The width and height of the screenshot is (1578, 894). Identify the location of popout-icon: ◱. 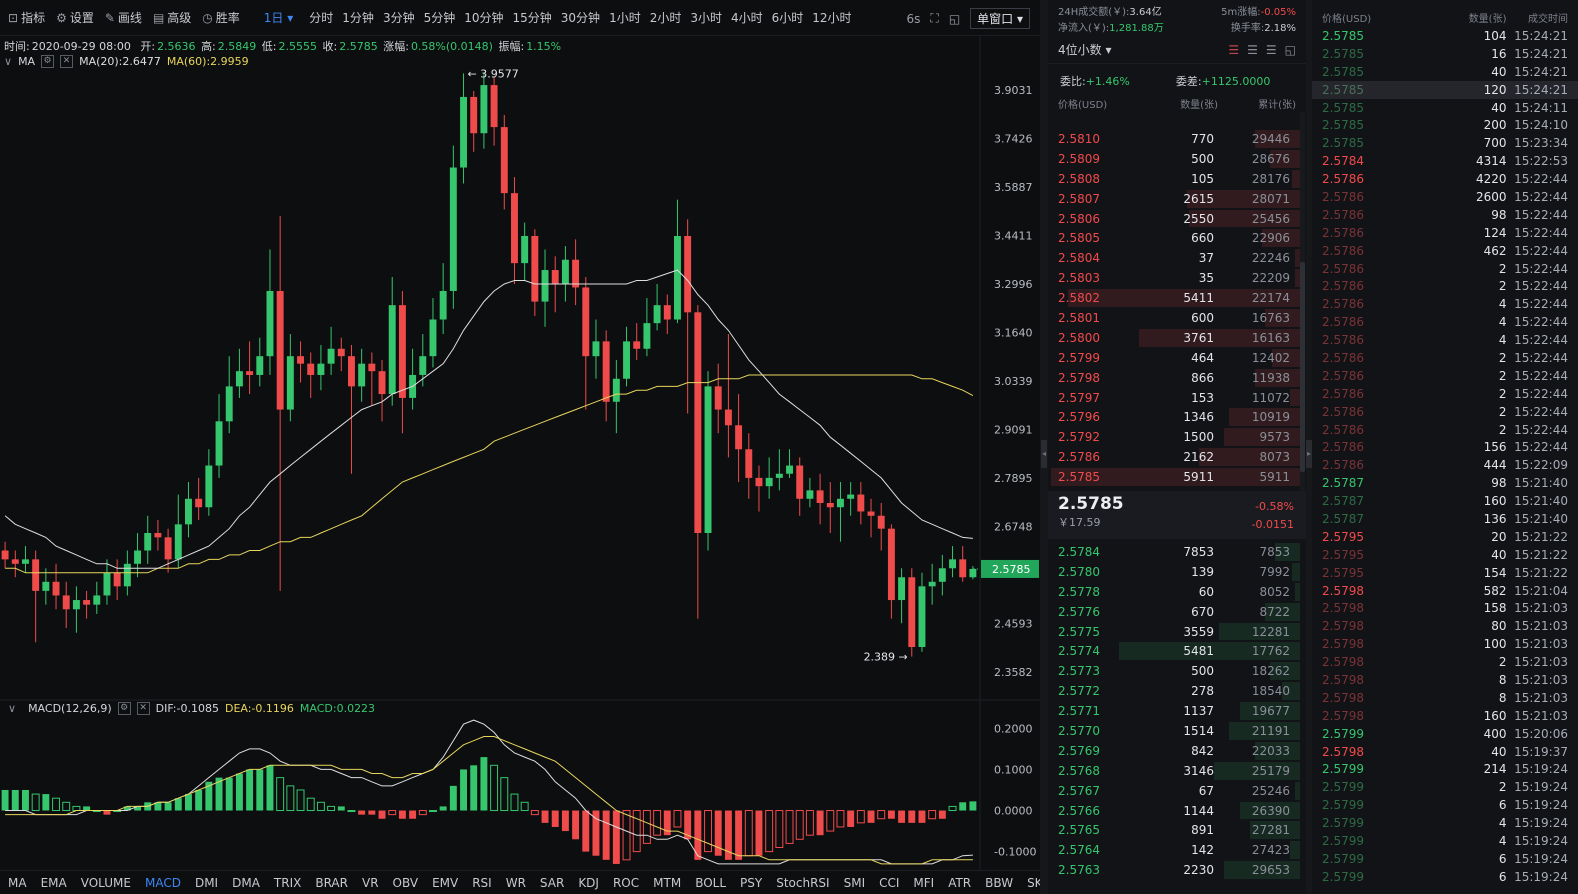
(1290, 49).